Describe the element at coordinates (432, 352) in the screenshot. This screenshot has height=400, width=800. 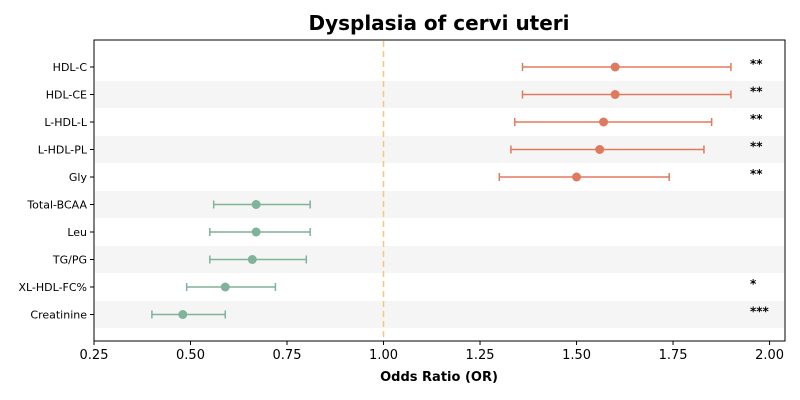
I see `x-axis: 0.25 0.50 0.75 1.00 1.25 1.50 1.75 2.00` at that location.